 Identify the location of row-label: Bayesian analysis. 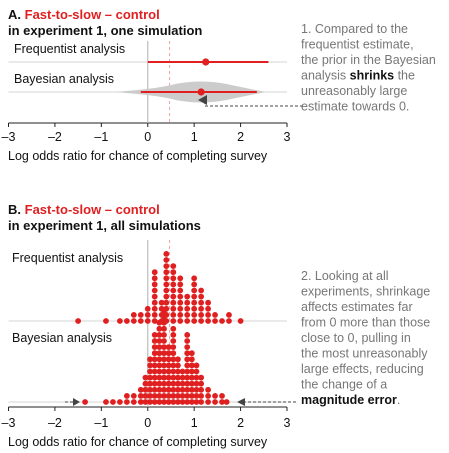
(62, 338).